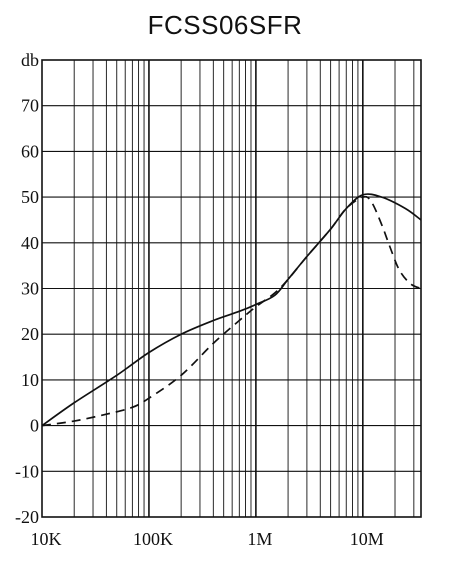 The width and height of the screenshot is (450, 570). What do you see at coordinates (34, 426) in the screenshot?
I see `y-tick-label: 0` at bounding box center [34, 426].